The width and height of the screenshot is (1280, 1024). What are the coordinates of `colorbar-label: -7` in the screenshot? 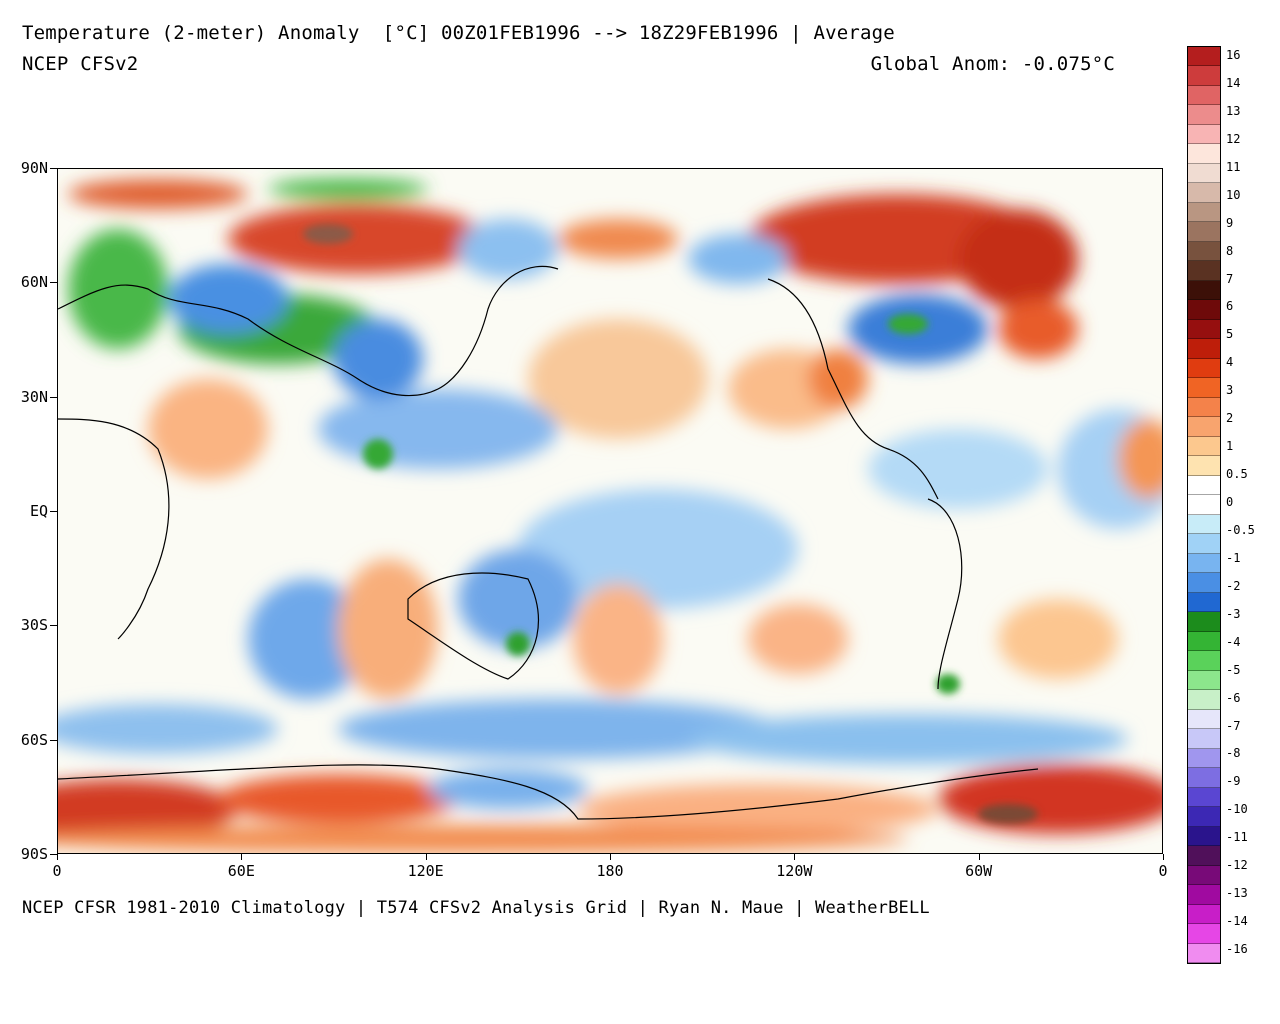 It's located at (1233, 725).